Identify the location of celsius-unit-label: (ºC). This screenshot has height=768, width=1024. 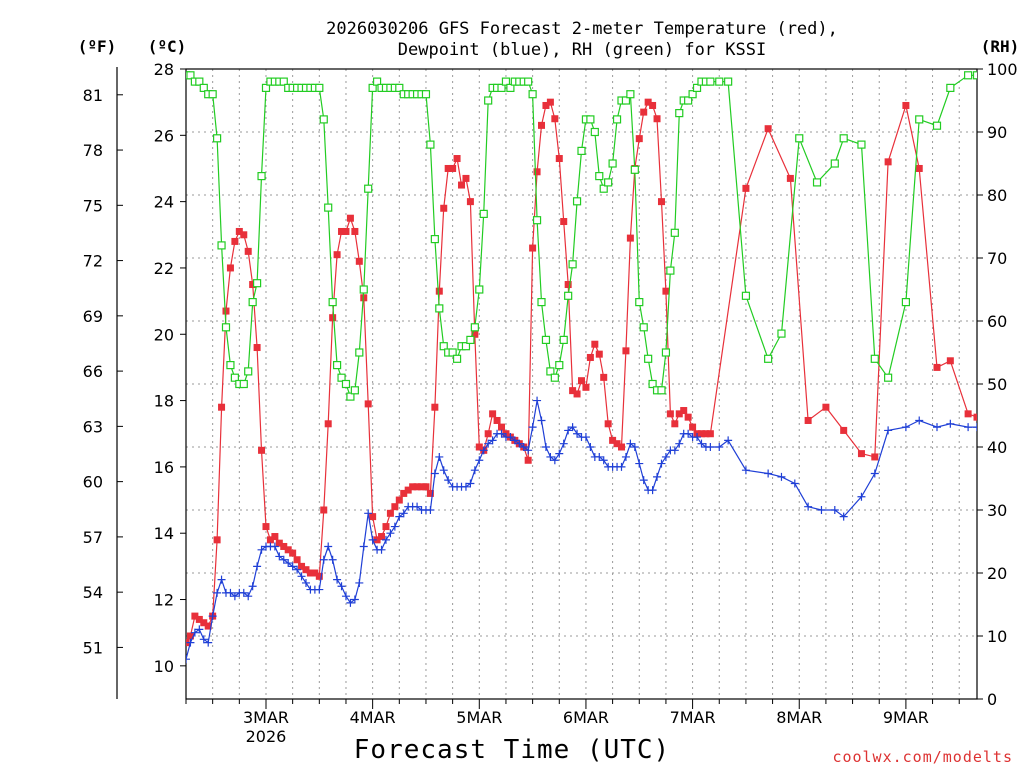
(167, 46).